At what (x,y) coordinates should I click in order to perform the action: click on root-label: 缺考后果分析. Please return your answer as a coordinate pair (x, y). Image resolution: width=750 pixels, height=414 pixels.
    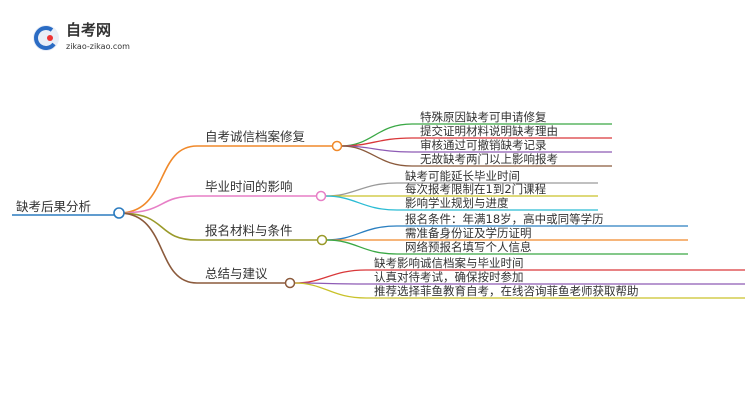
    Looking at the image, I should click on (53, 206).